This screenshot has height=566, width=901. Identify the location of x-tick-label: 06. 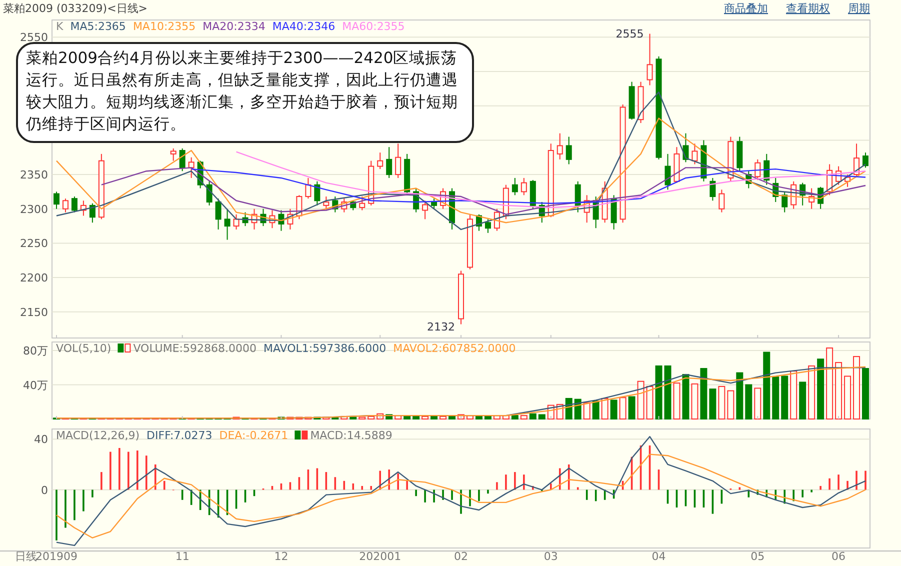
(839, 556).